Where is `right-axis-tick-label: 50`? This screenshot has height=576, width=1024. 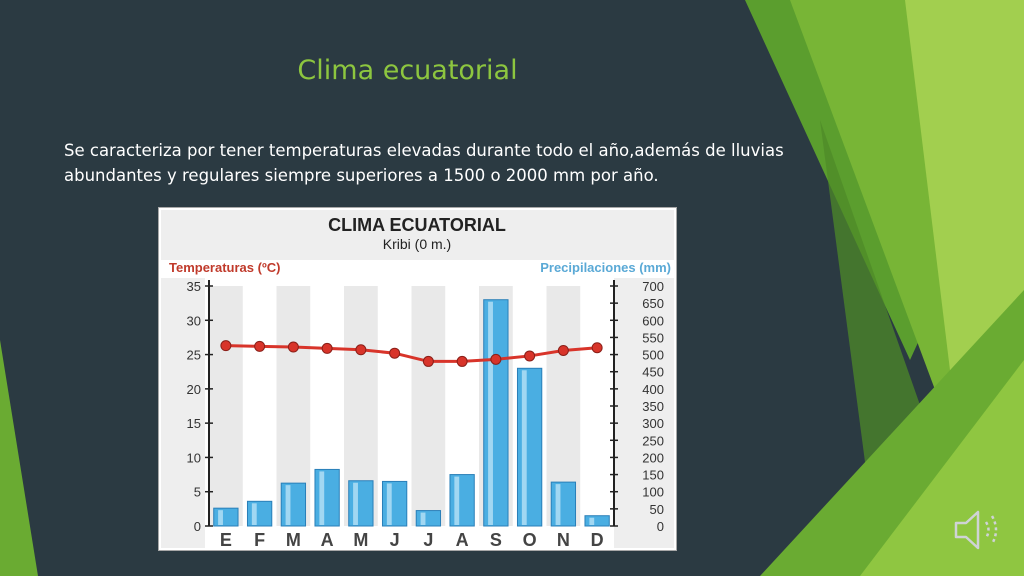
right-axis-tick-label: 50 is located at coordinates (657, 509).